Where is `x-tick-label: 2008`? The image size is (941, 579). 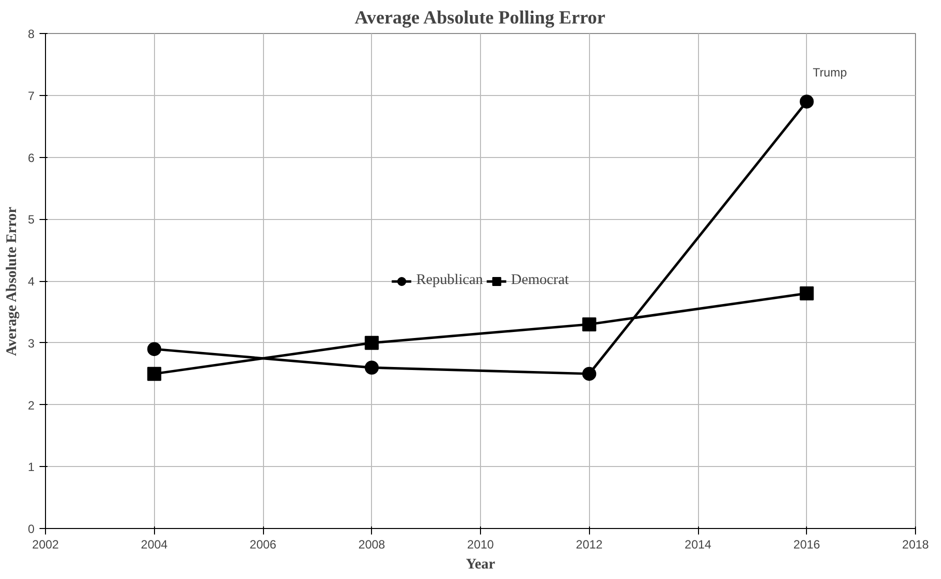 x-tick-label: 2008 is located at coordinates (372, 545).